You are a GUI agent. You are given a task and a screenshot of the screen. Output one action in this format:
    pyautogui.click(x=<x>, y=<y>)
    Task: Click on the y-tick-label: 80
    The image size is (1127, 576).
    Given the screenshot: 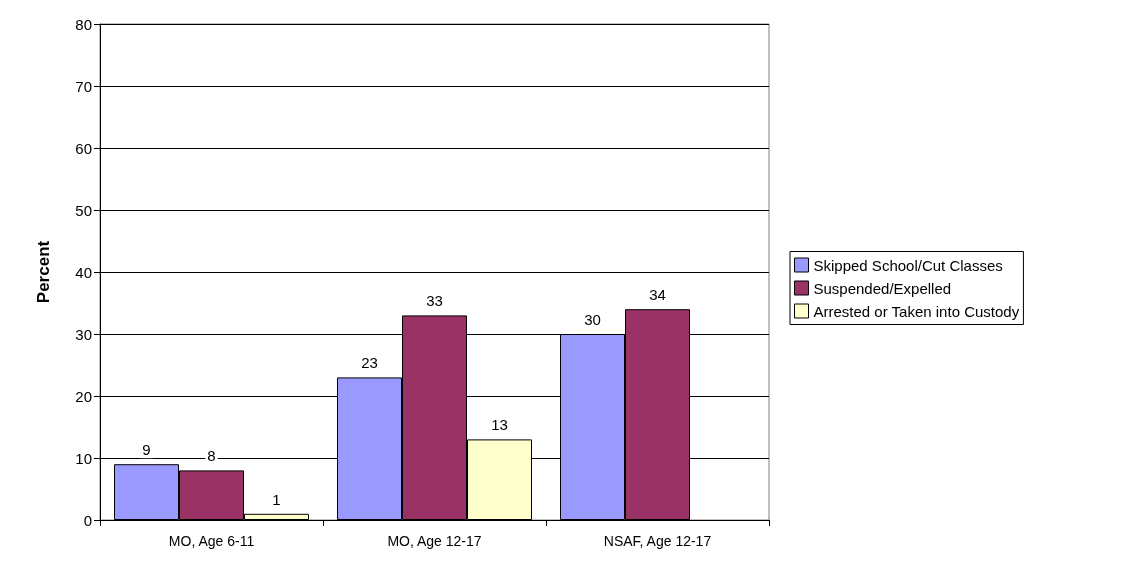 What is the action you would take?
    pyautogui.click(x=83, y=24)
    